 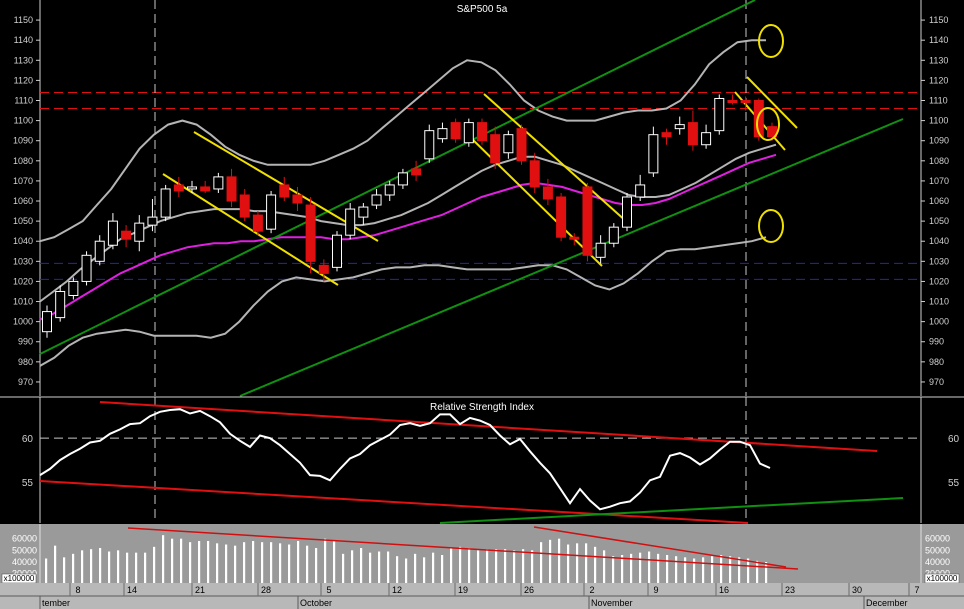 What do you see at coordinates (23, 181) in the screenshot?
I see `price-tick-label: 1070` at bounding box center [23, 181].